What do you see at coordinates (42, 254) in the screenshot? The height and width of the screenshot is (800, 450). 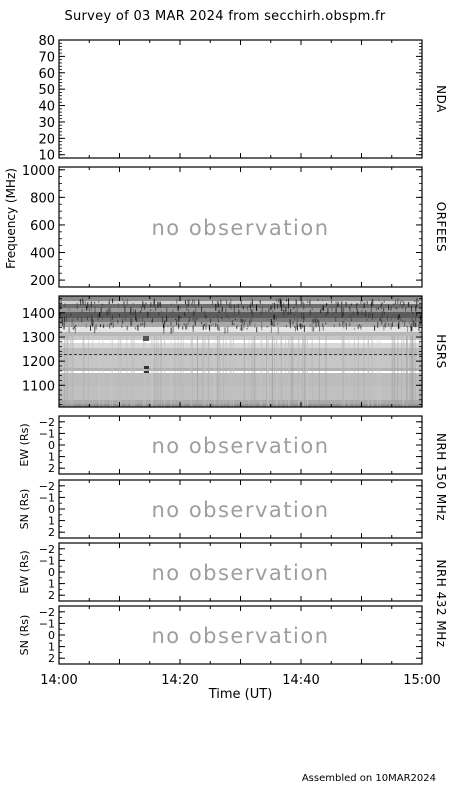 I see `y-tick-label: 400` at bounding box center [42, 254].